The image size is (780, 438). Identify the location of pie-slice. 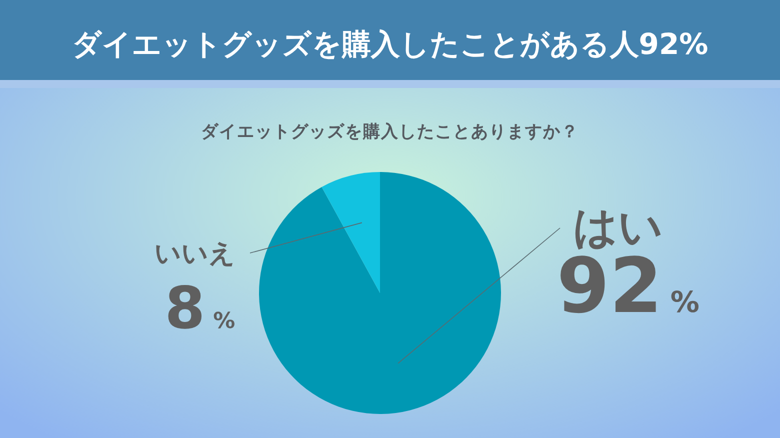
(351, 232).